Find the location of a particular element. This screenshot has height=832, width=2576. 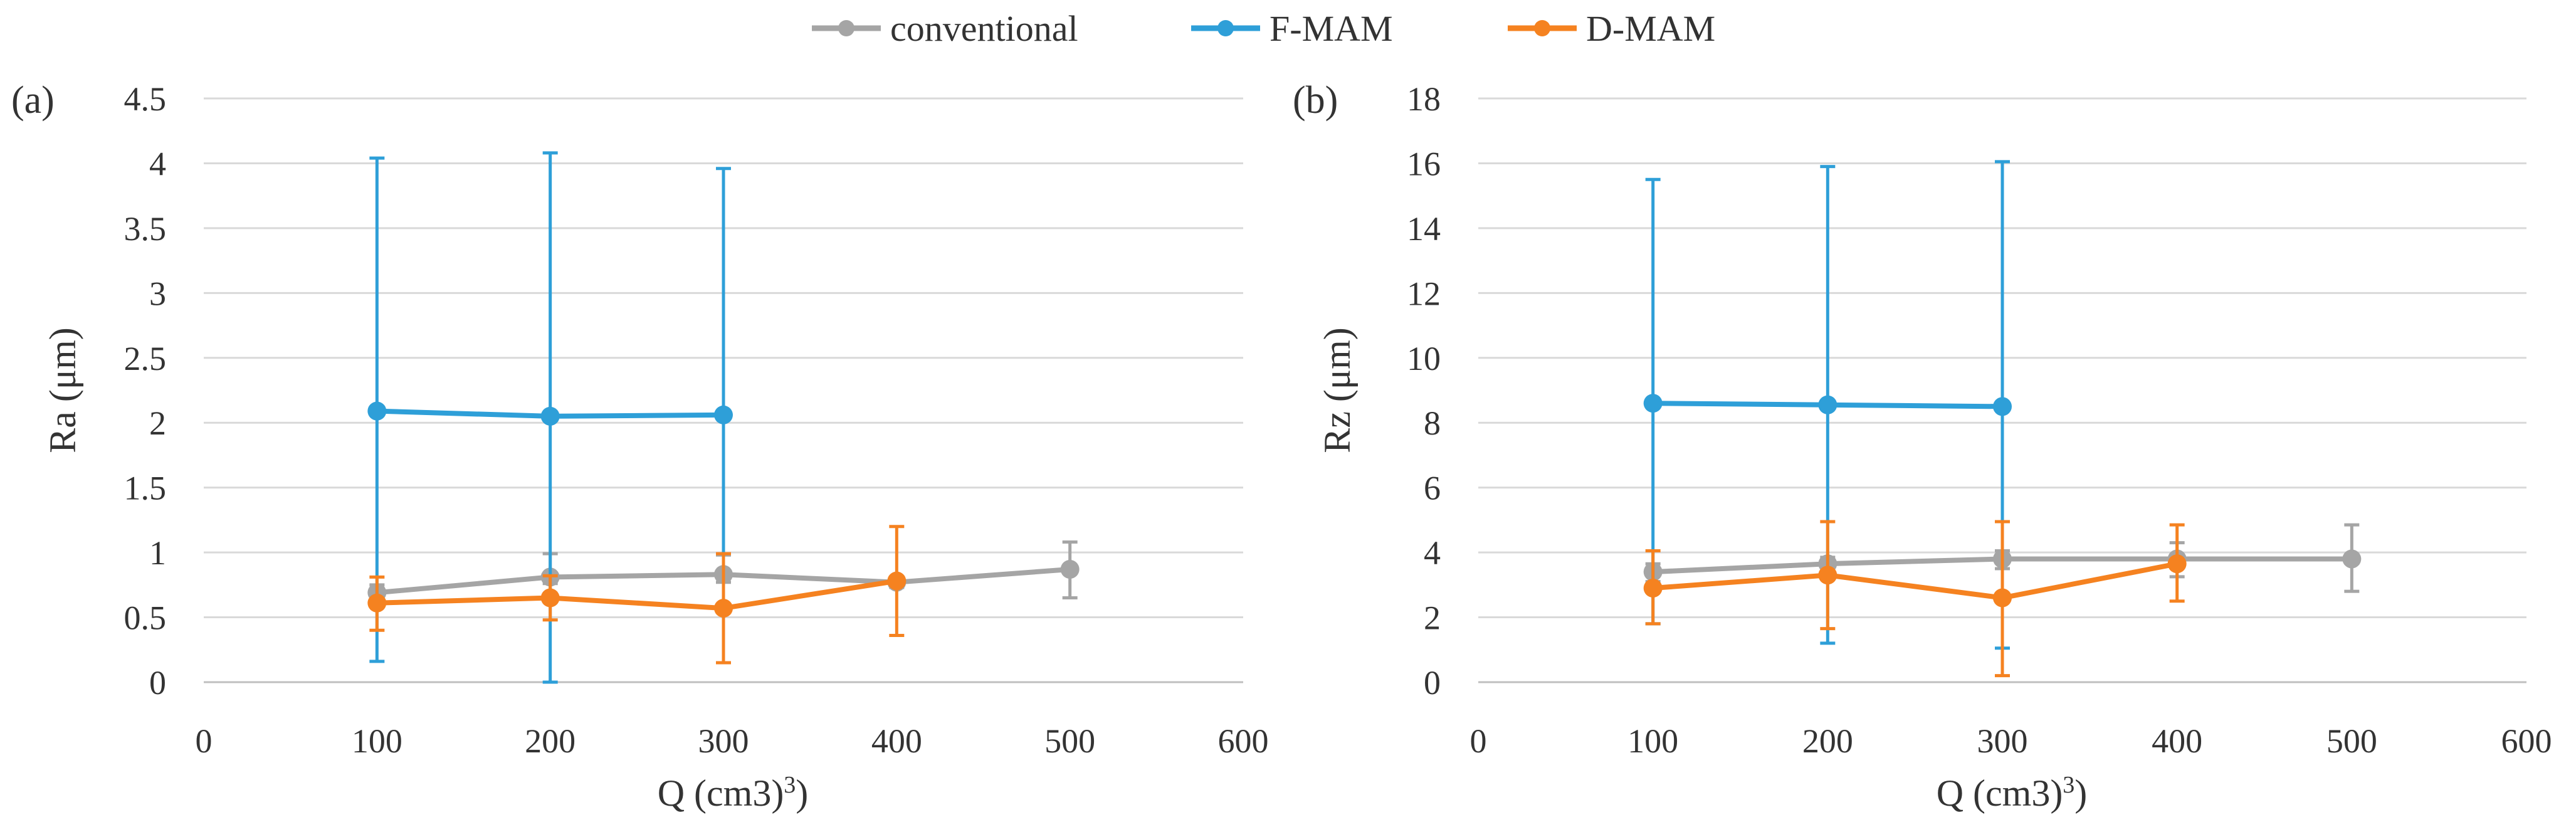

panel-label: (b) is located at coordinates (1315, 100).